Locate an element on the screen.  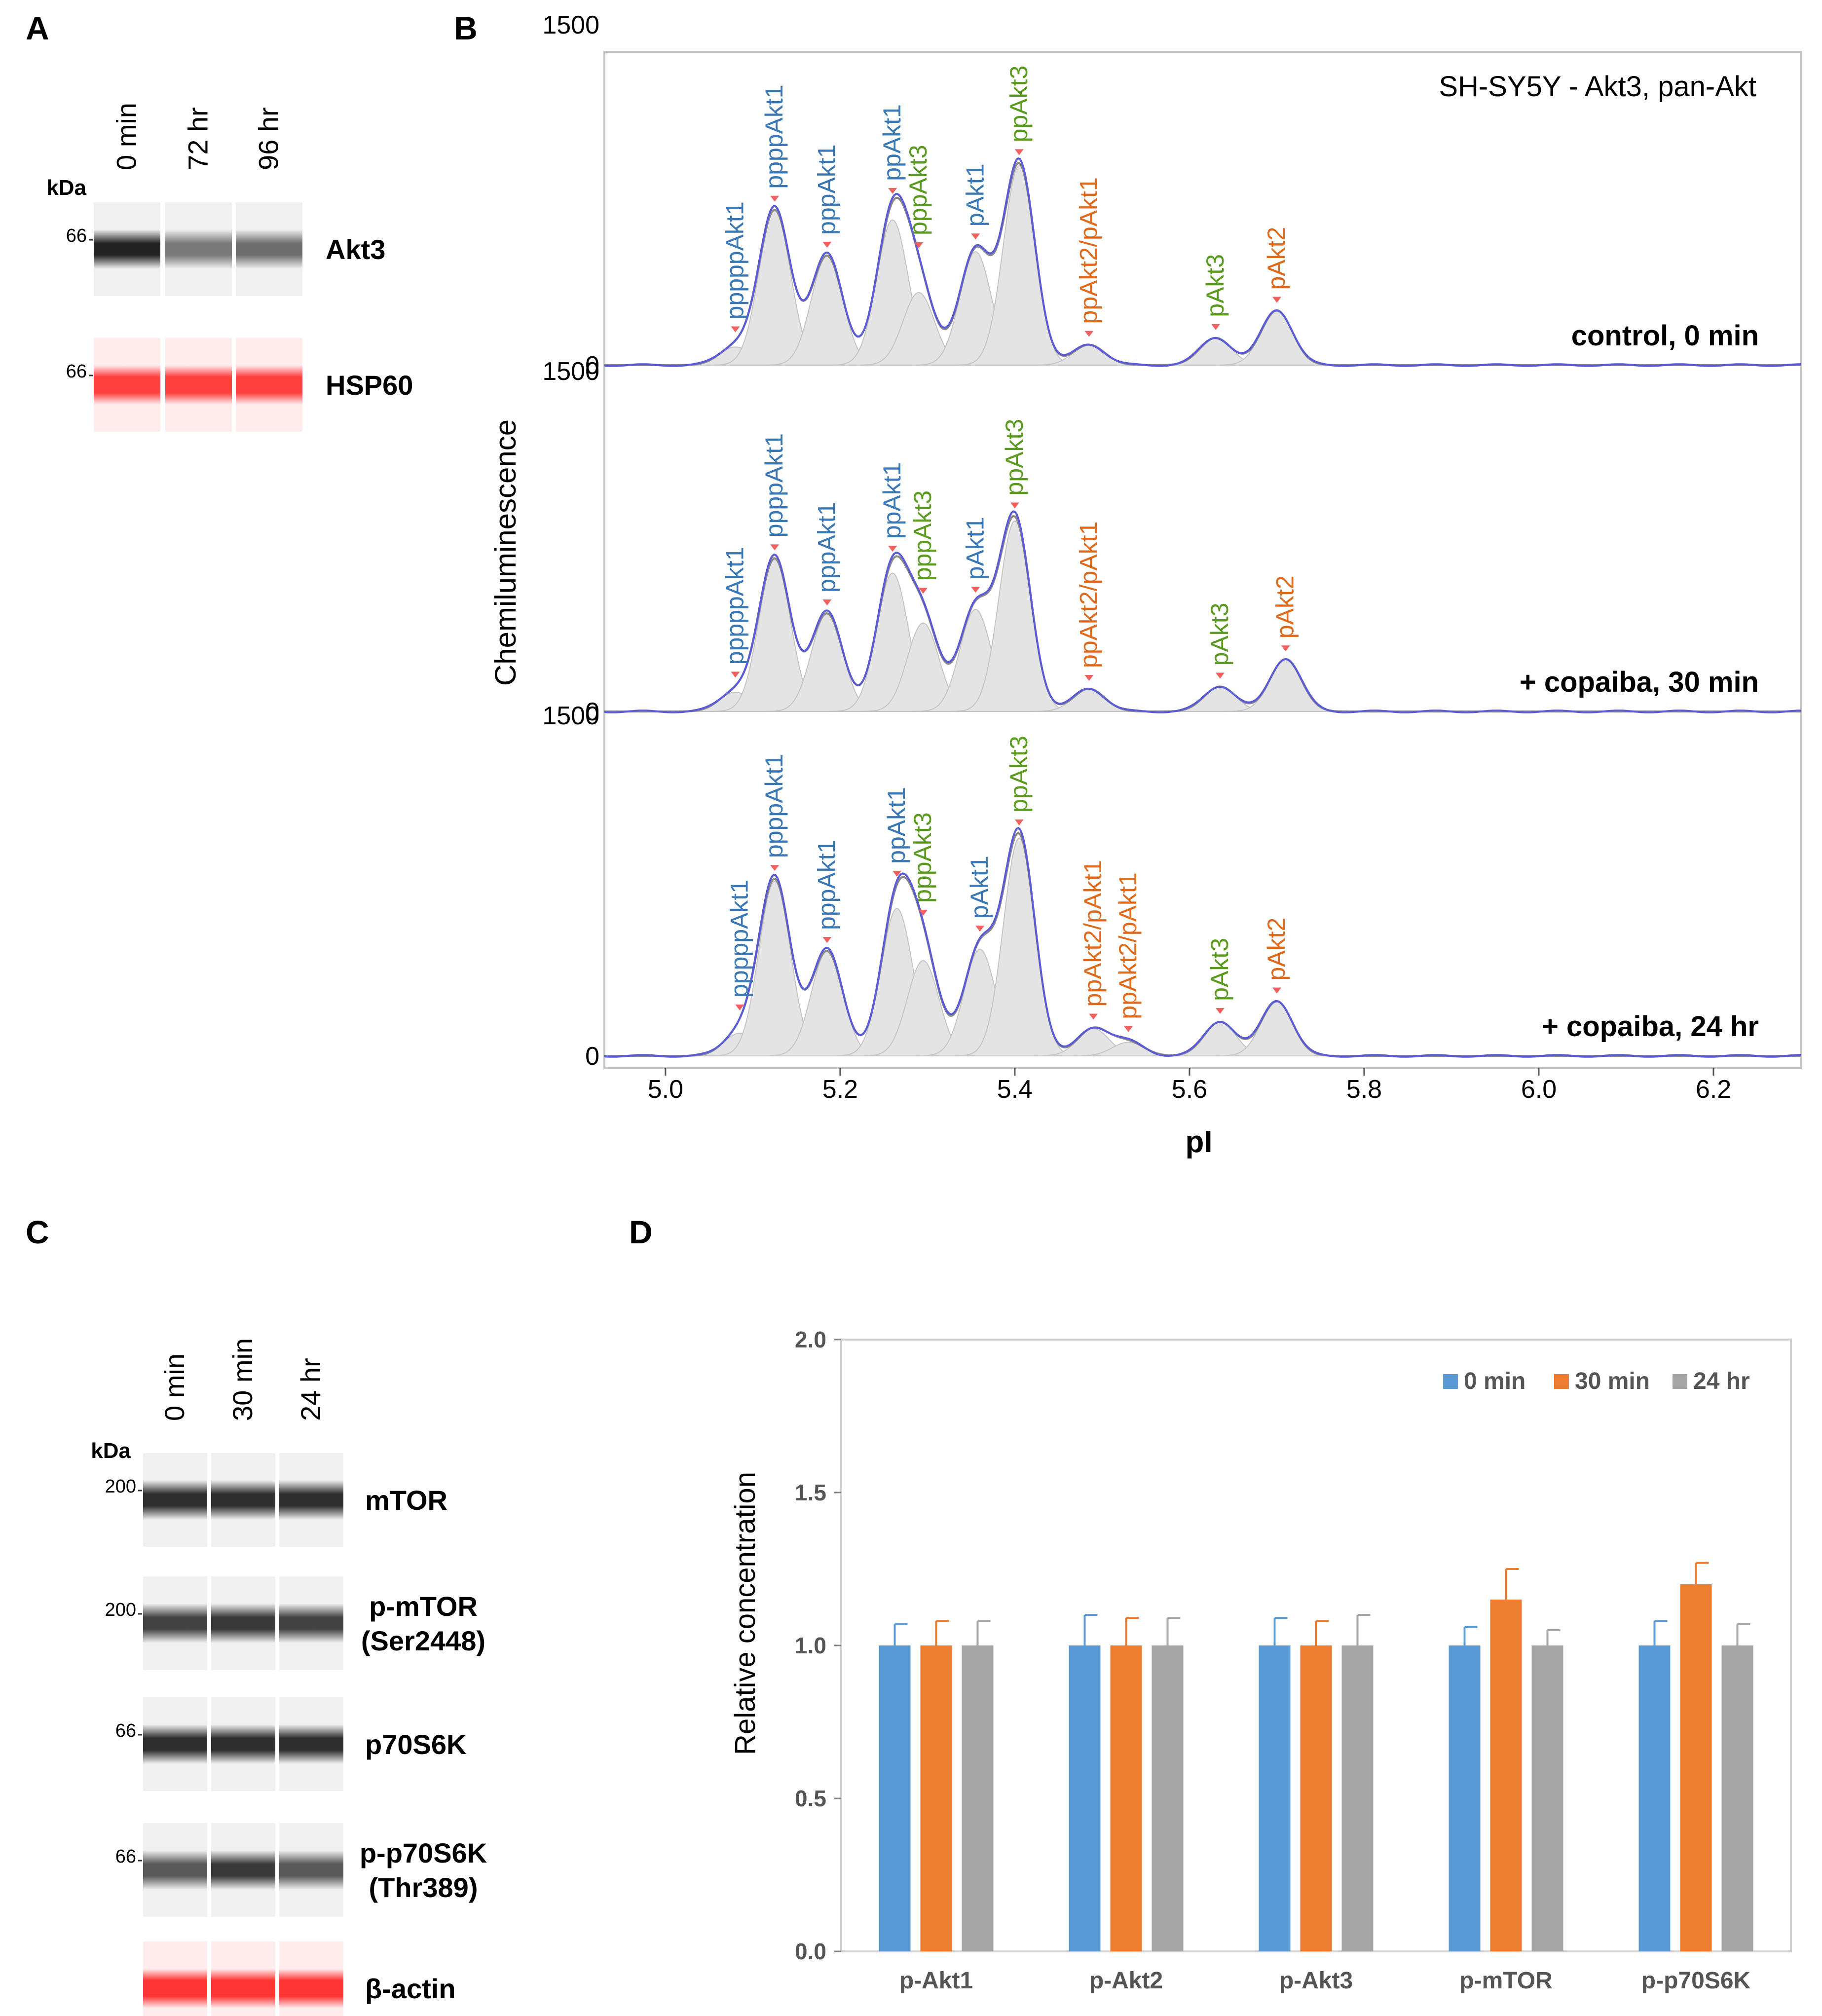
condition-label: + copaiba, 30 min is located at coordinates (1640, 682).